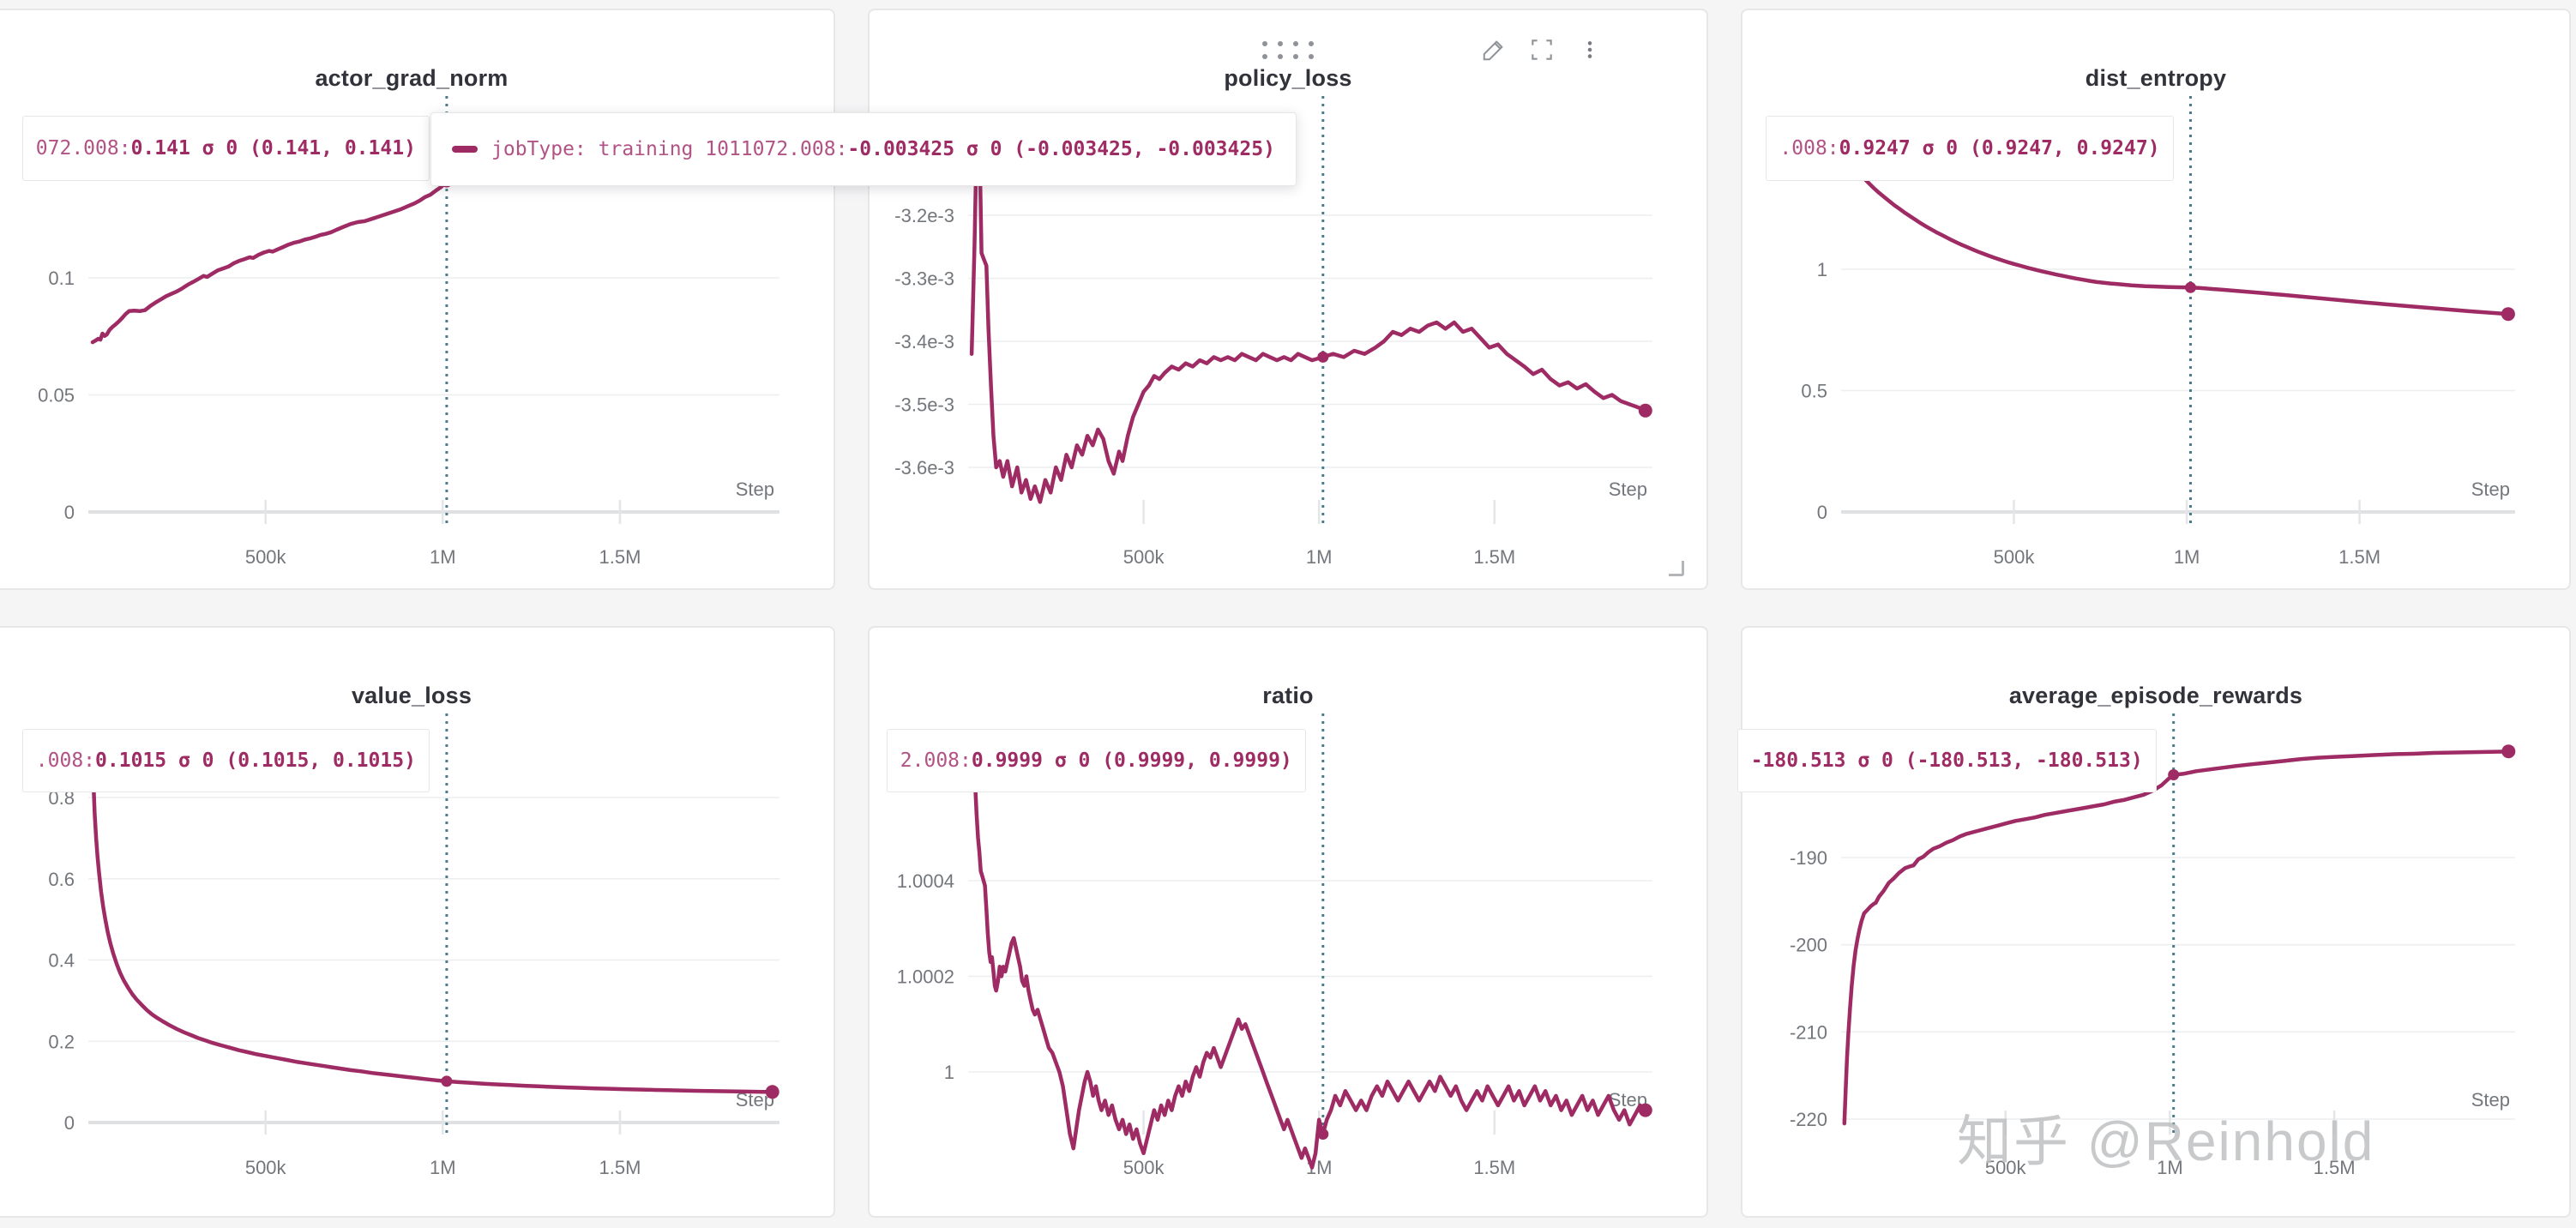  I want to click on y-tick-label: -3.2e-3, so click(924, 215).